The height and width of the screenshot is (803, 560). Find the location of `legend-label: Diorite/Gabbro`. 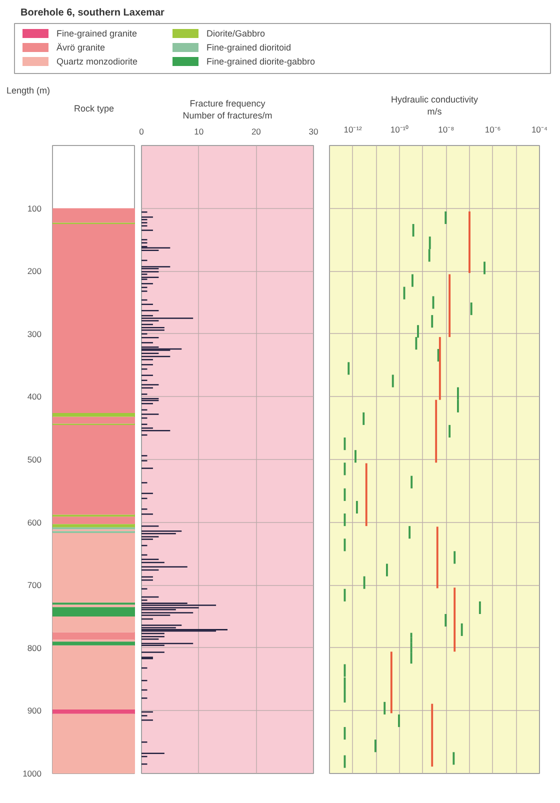

legend-label: Diorite/Gabbro is located at coordinates (236, 33).